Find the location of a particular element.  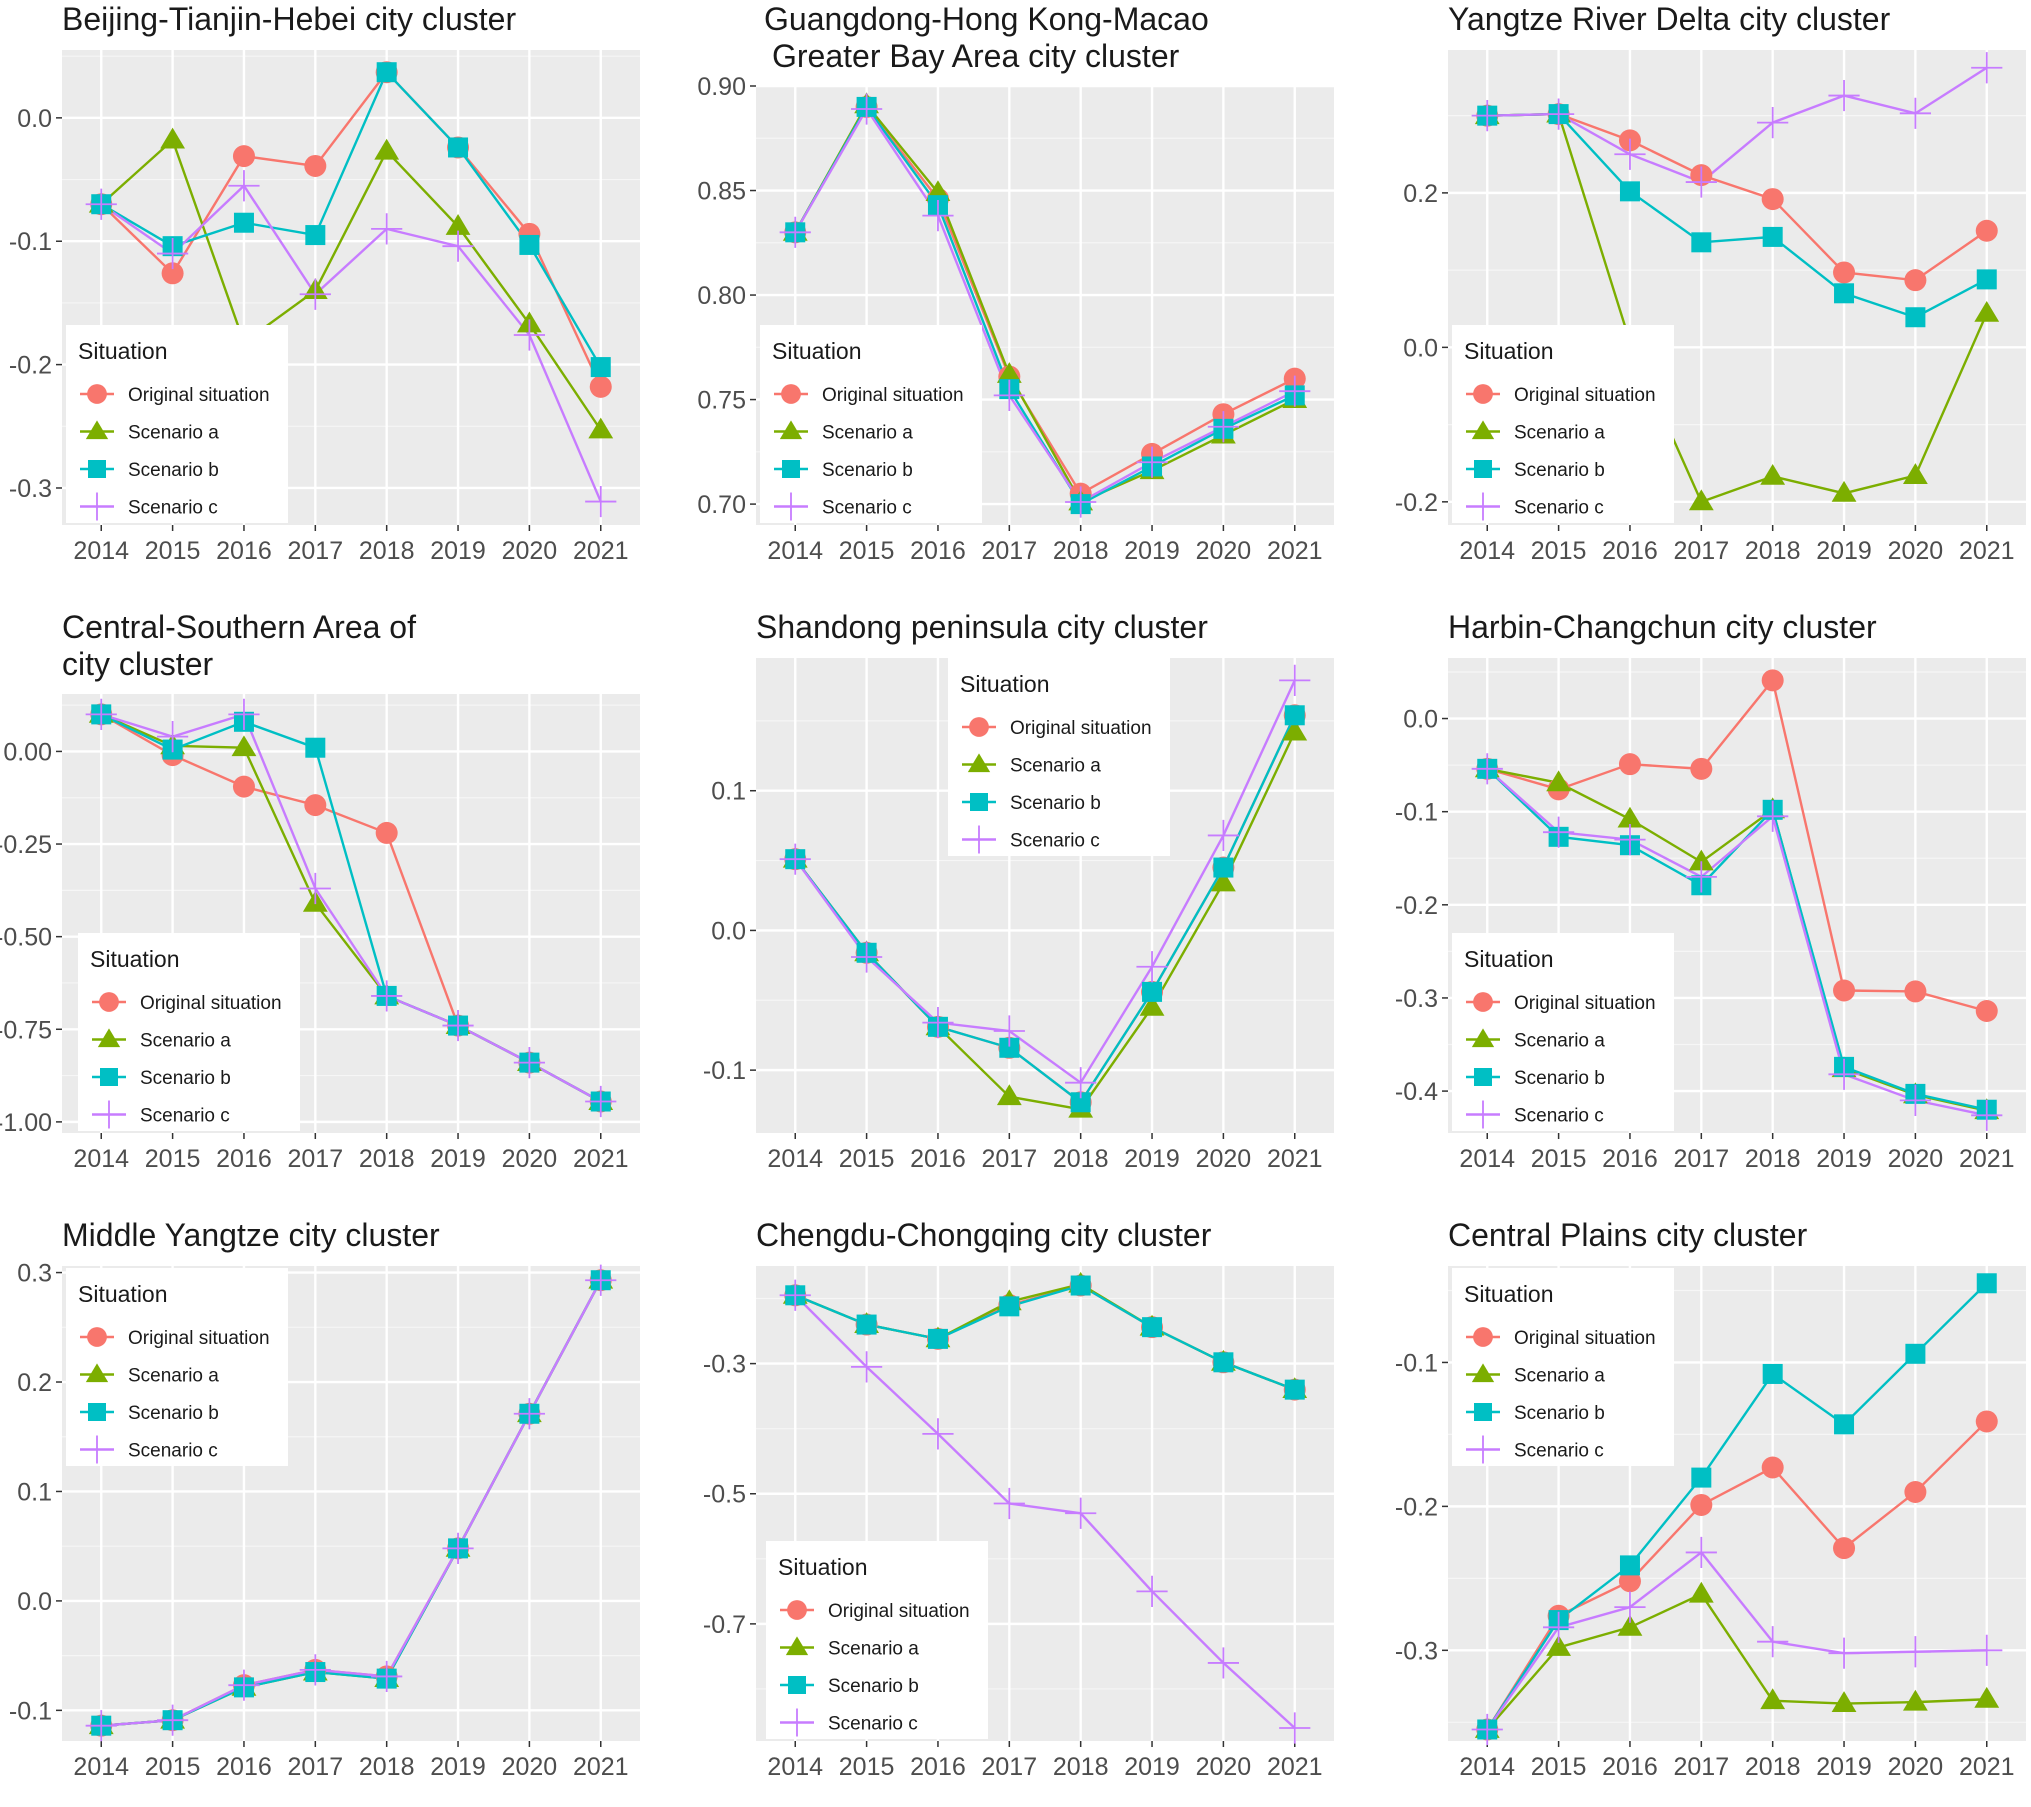

chart-title: Greater Bay Area city cluster is located at coordinates (976, 56).